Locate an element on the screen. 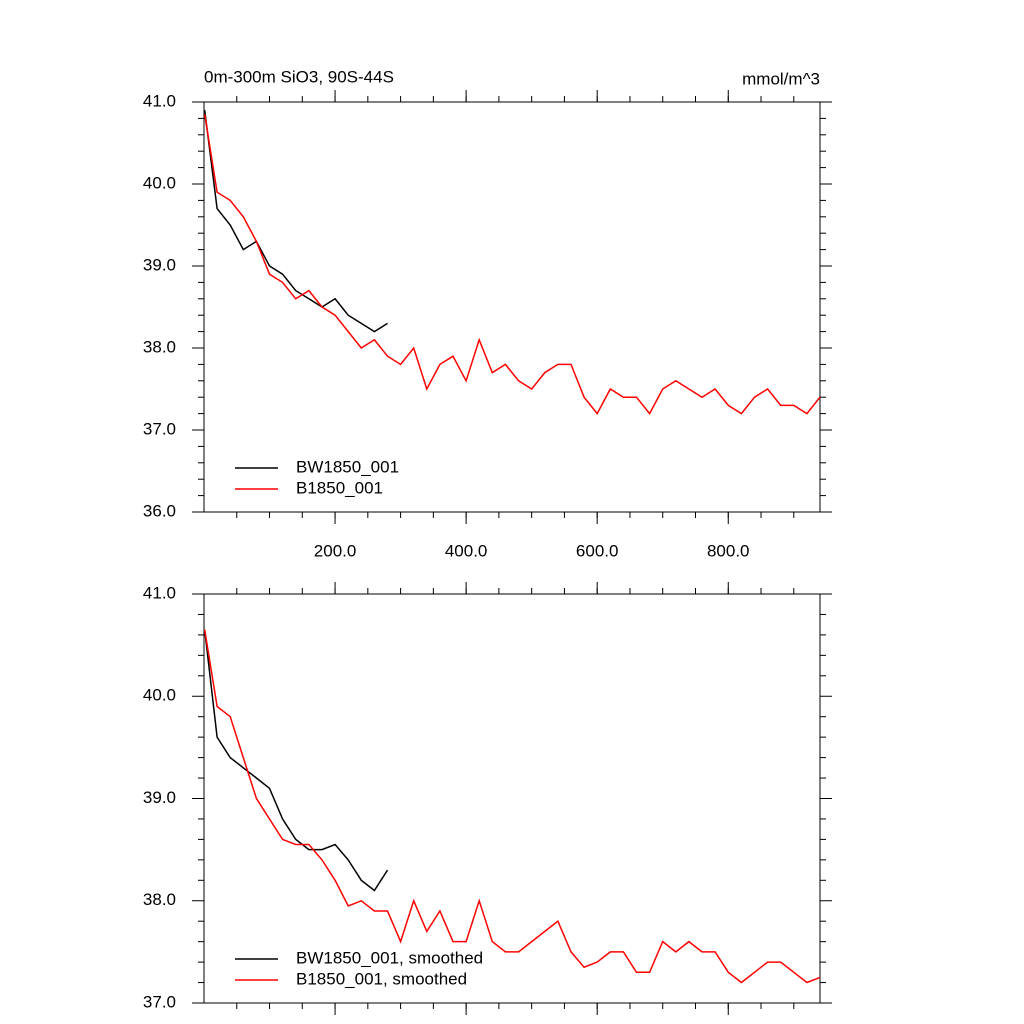 Image resolution: width=1024 pixels, height=1024 pixels. legend-label: B1850_001, smoothed is located at coordinates (381, 978).